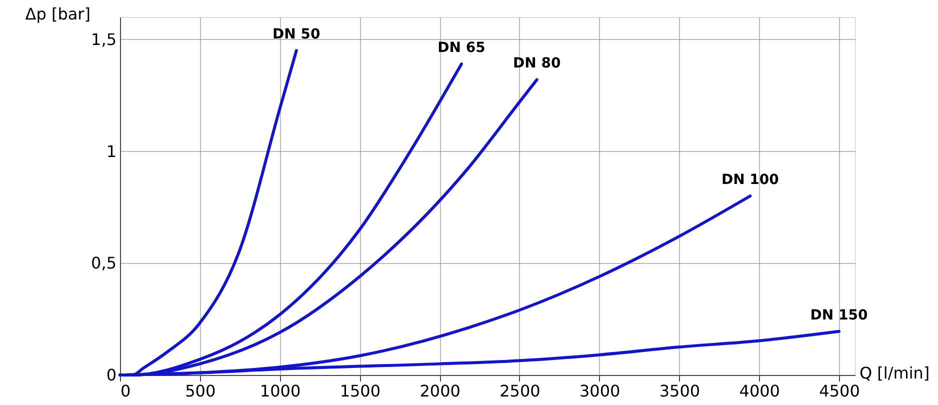 The width and height of the screenshot is (938, 405). Describe the element at coordinates (200, 391) in the screenshot. I see `x-tick-label: 500` at that location.